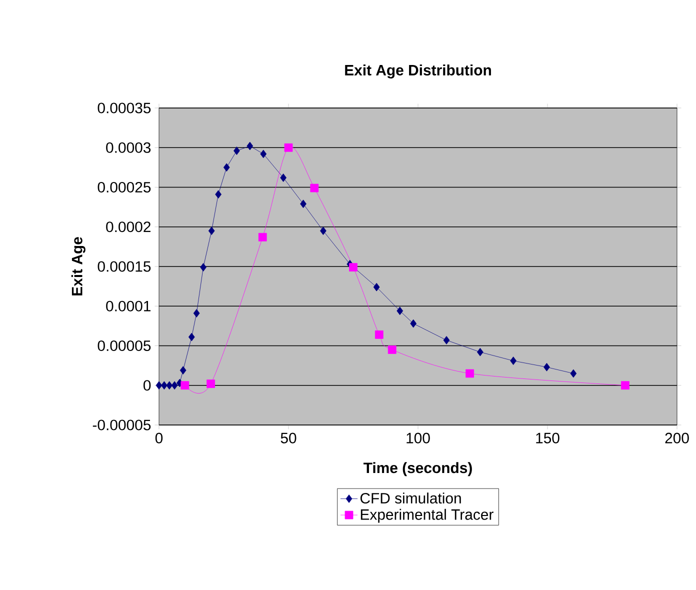 The width and height of the screenshot is (696, 590). Describe the element at coordinates (418, 71) in the screenshot. I see `chart-title: Exit Age Distribution` at that location.